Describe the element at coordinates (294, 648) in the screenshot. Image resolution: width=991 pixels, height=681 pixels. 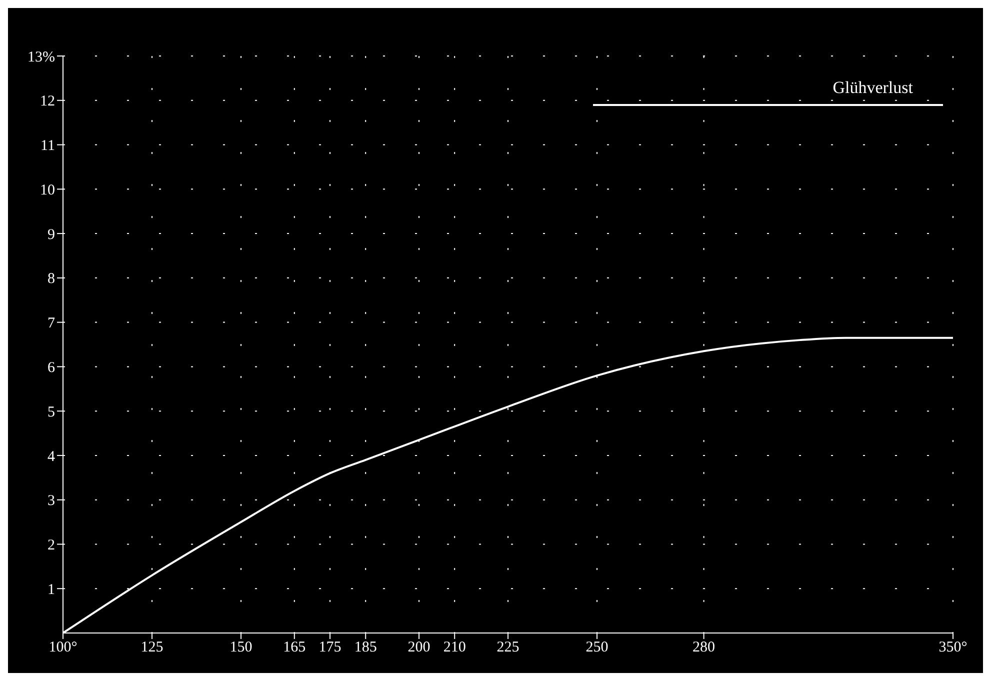
I see `x-tick-label: 165` at that location.